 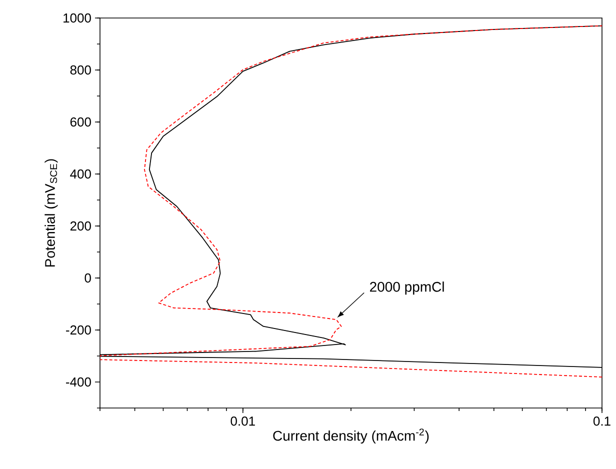 What do you see at coordinates (601, 421) in the screenshot?
I see `x-tick-label: 0.1` at bounding box center [601, 421].